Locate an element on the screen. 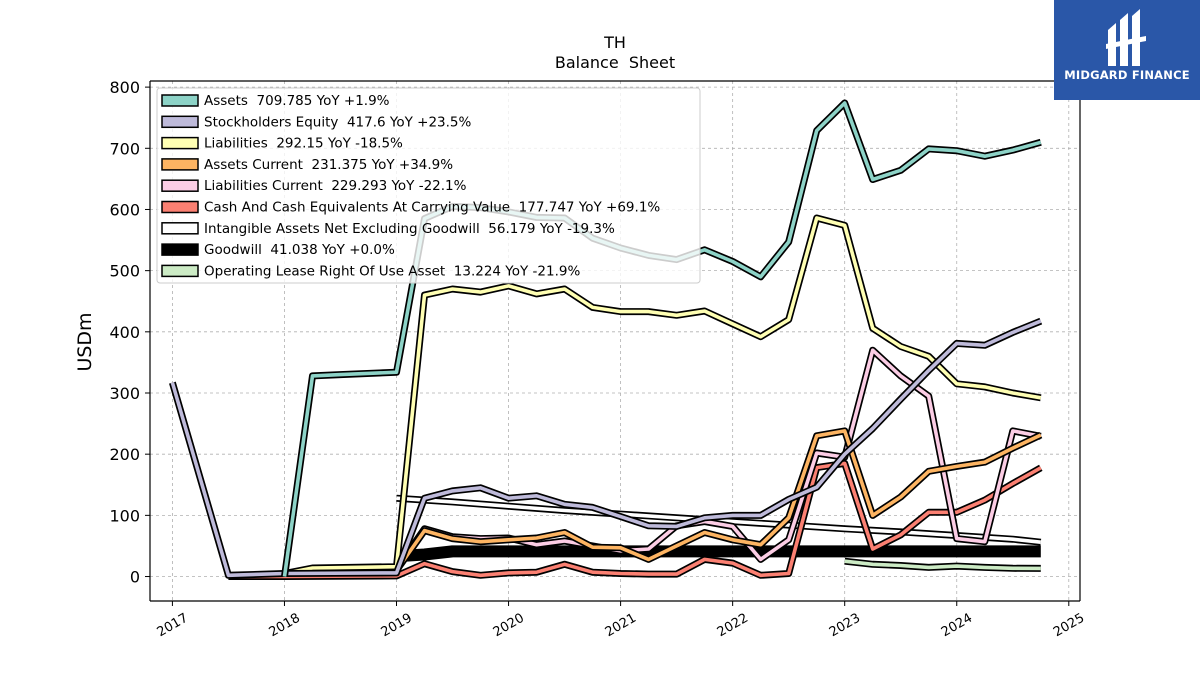 This screenshot has height=675, width=1200. x-tick-label: 2024 is located at coordinates (957, 626).